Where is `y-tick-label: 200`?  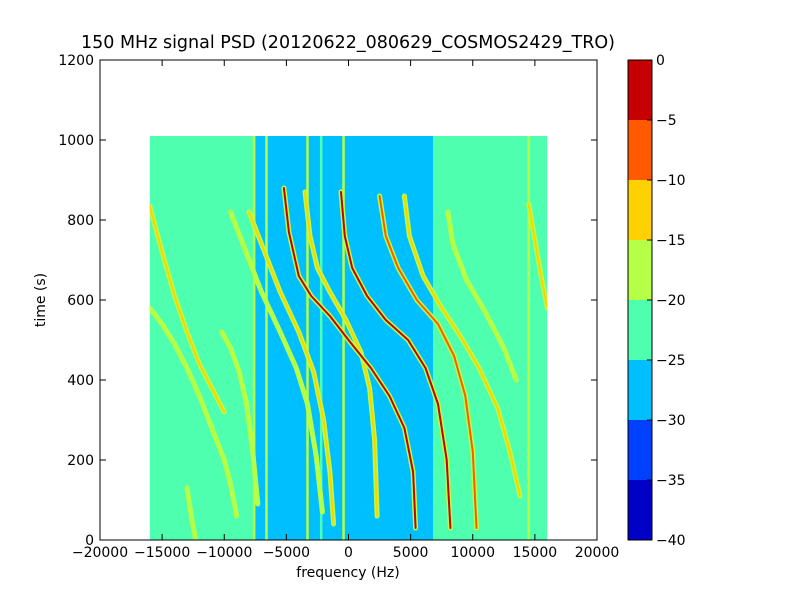 y-tick-label: 200 is located at coordinates (80, 461).